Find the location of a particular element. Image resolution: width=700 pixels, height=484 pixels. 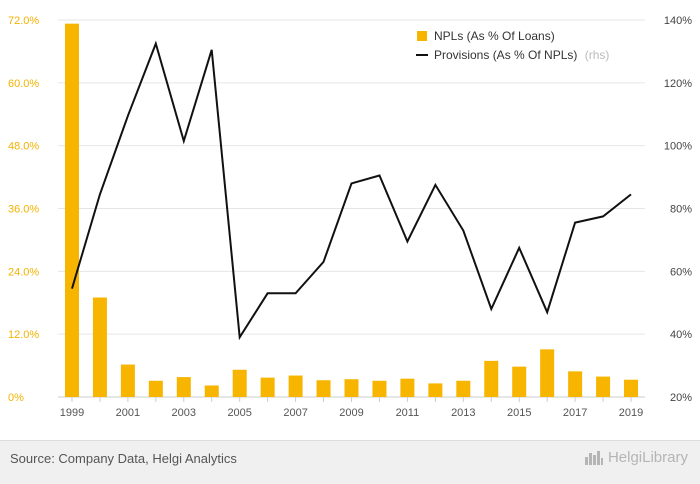

left-tick-label: 36.0% is located at coordinates (23, 210).